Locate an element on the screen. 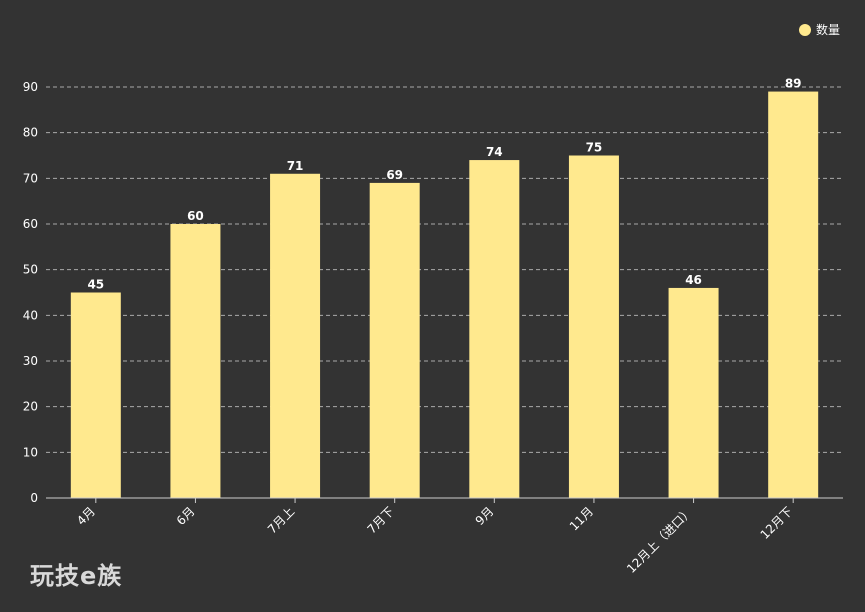 This screenshot has height=612, width=865. y-tick-label: 20 is located at coordinates (30, 407).